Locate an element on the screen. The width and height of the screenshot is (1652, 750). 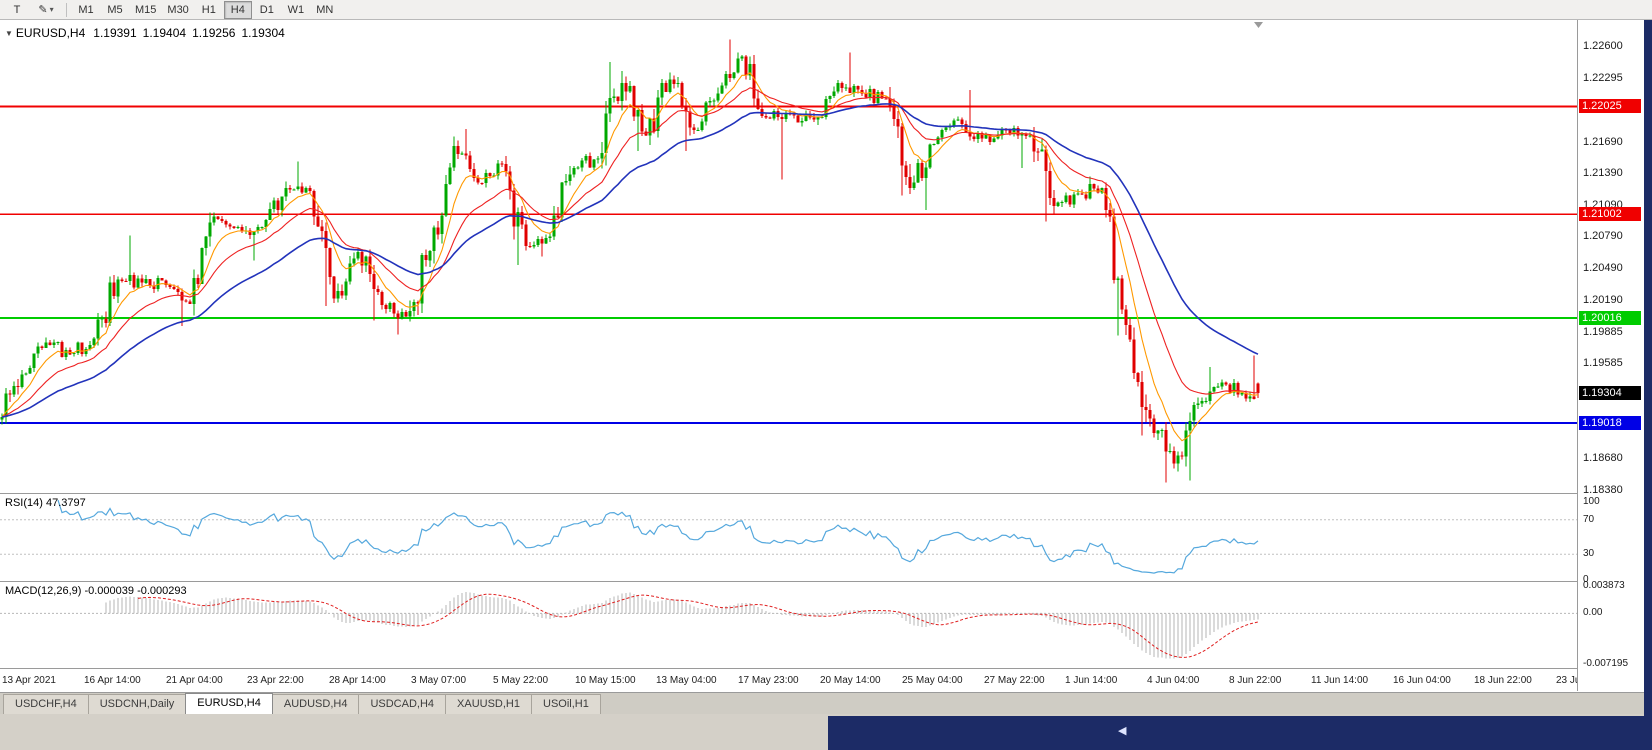
rsi-scale-tick: 100 is located at coordinates (1591, 501).